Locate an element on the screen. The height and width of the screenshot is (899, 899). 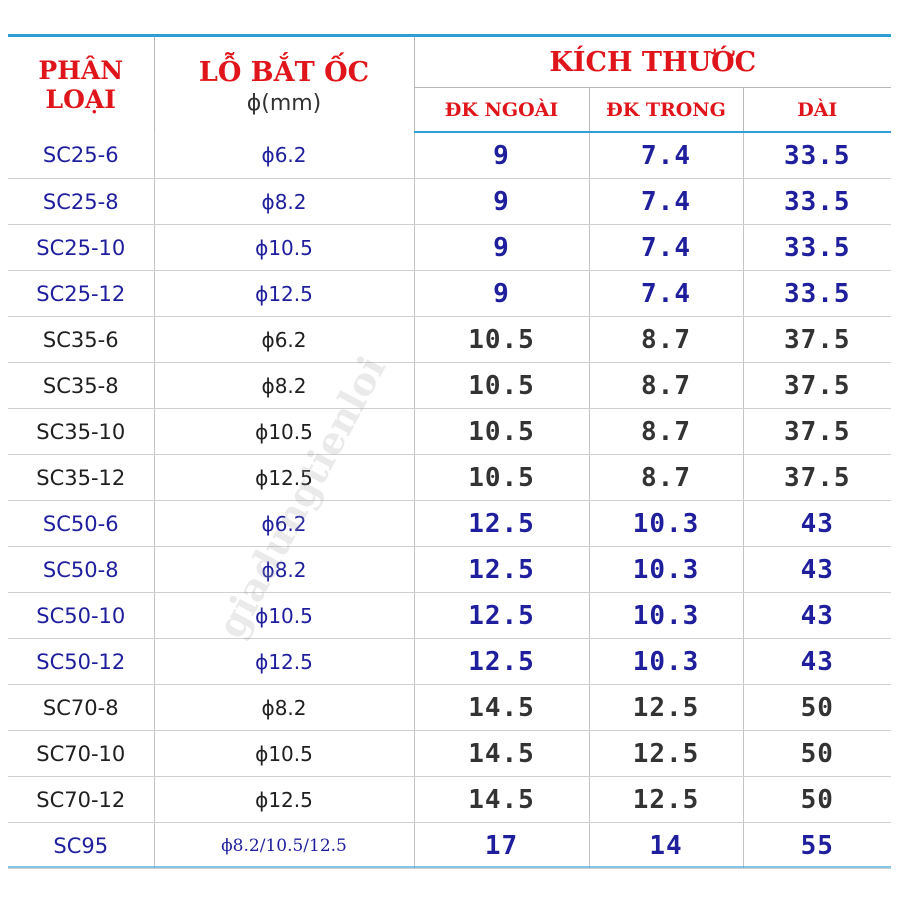
table-row: SC70-8 ϕ8.2 14.5 12.5 50 is located at coordinates (450, 707).